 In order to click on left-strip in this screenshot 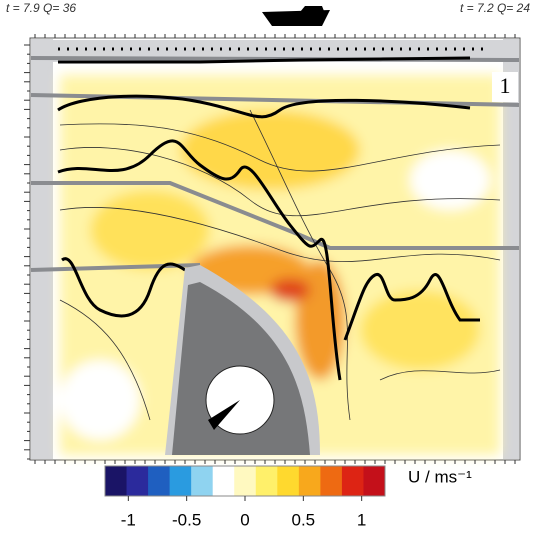, I will do `click(42, 249)`.